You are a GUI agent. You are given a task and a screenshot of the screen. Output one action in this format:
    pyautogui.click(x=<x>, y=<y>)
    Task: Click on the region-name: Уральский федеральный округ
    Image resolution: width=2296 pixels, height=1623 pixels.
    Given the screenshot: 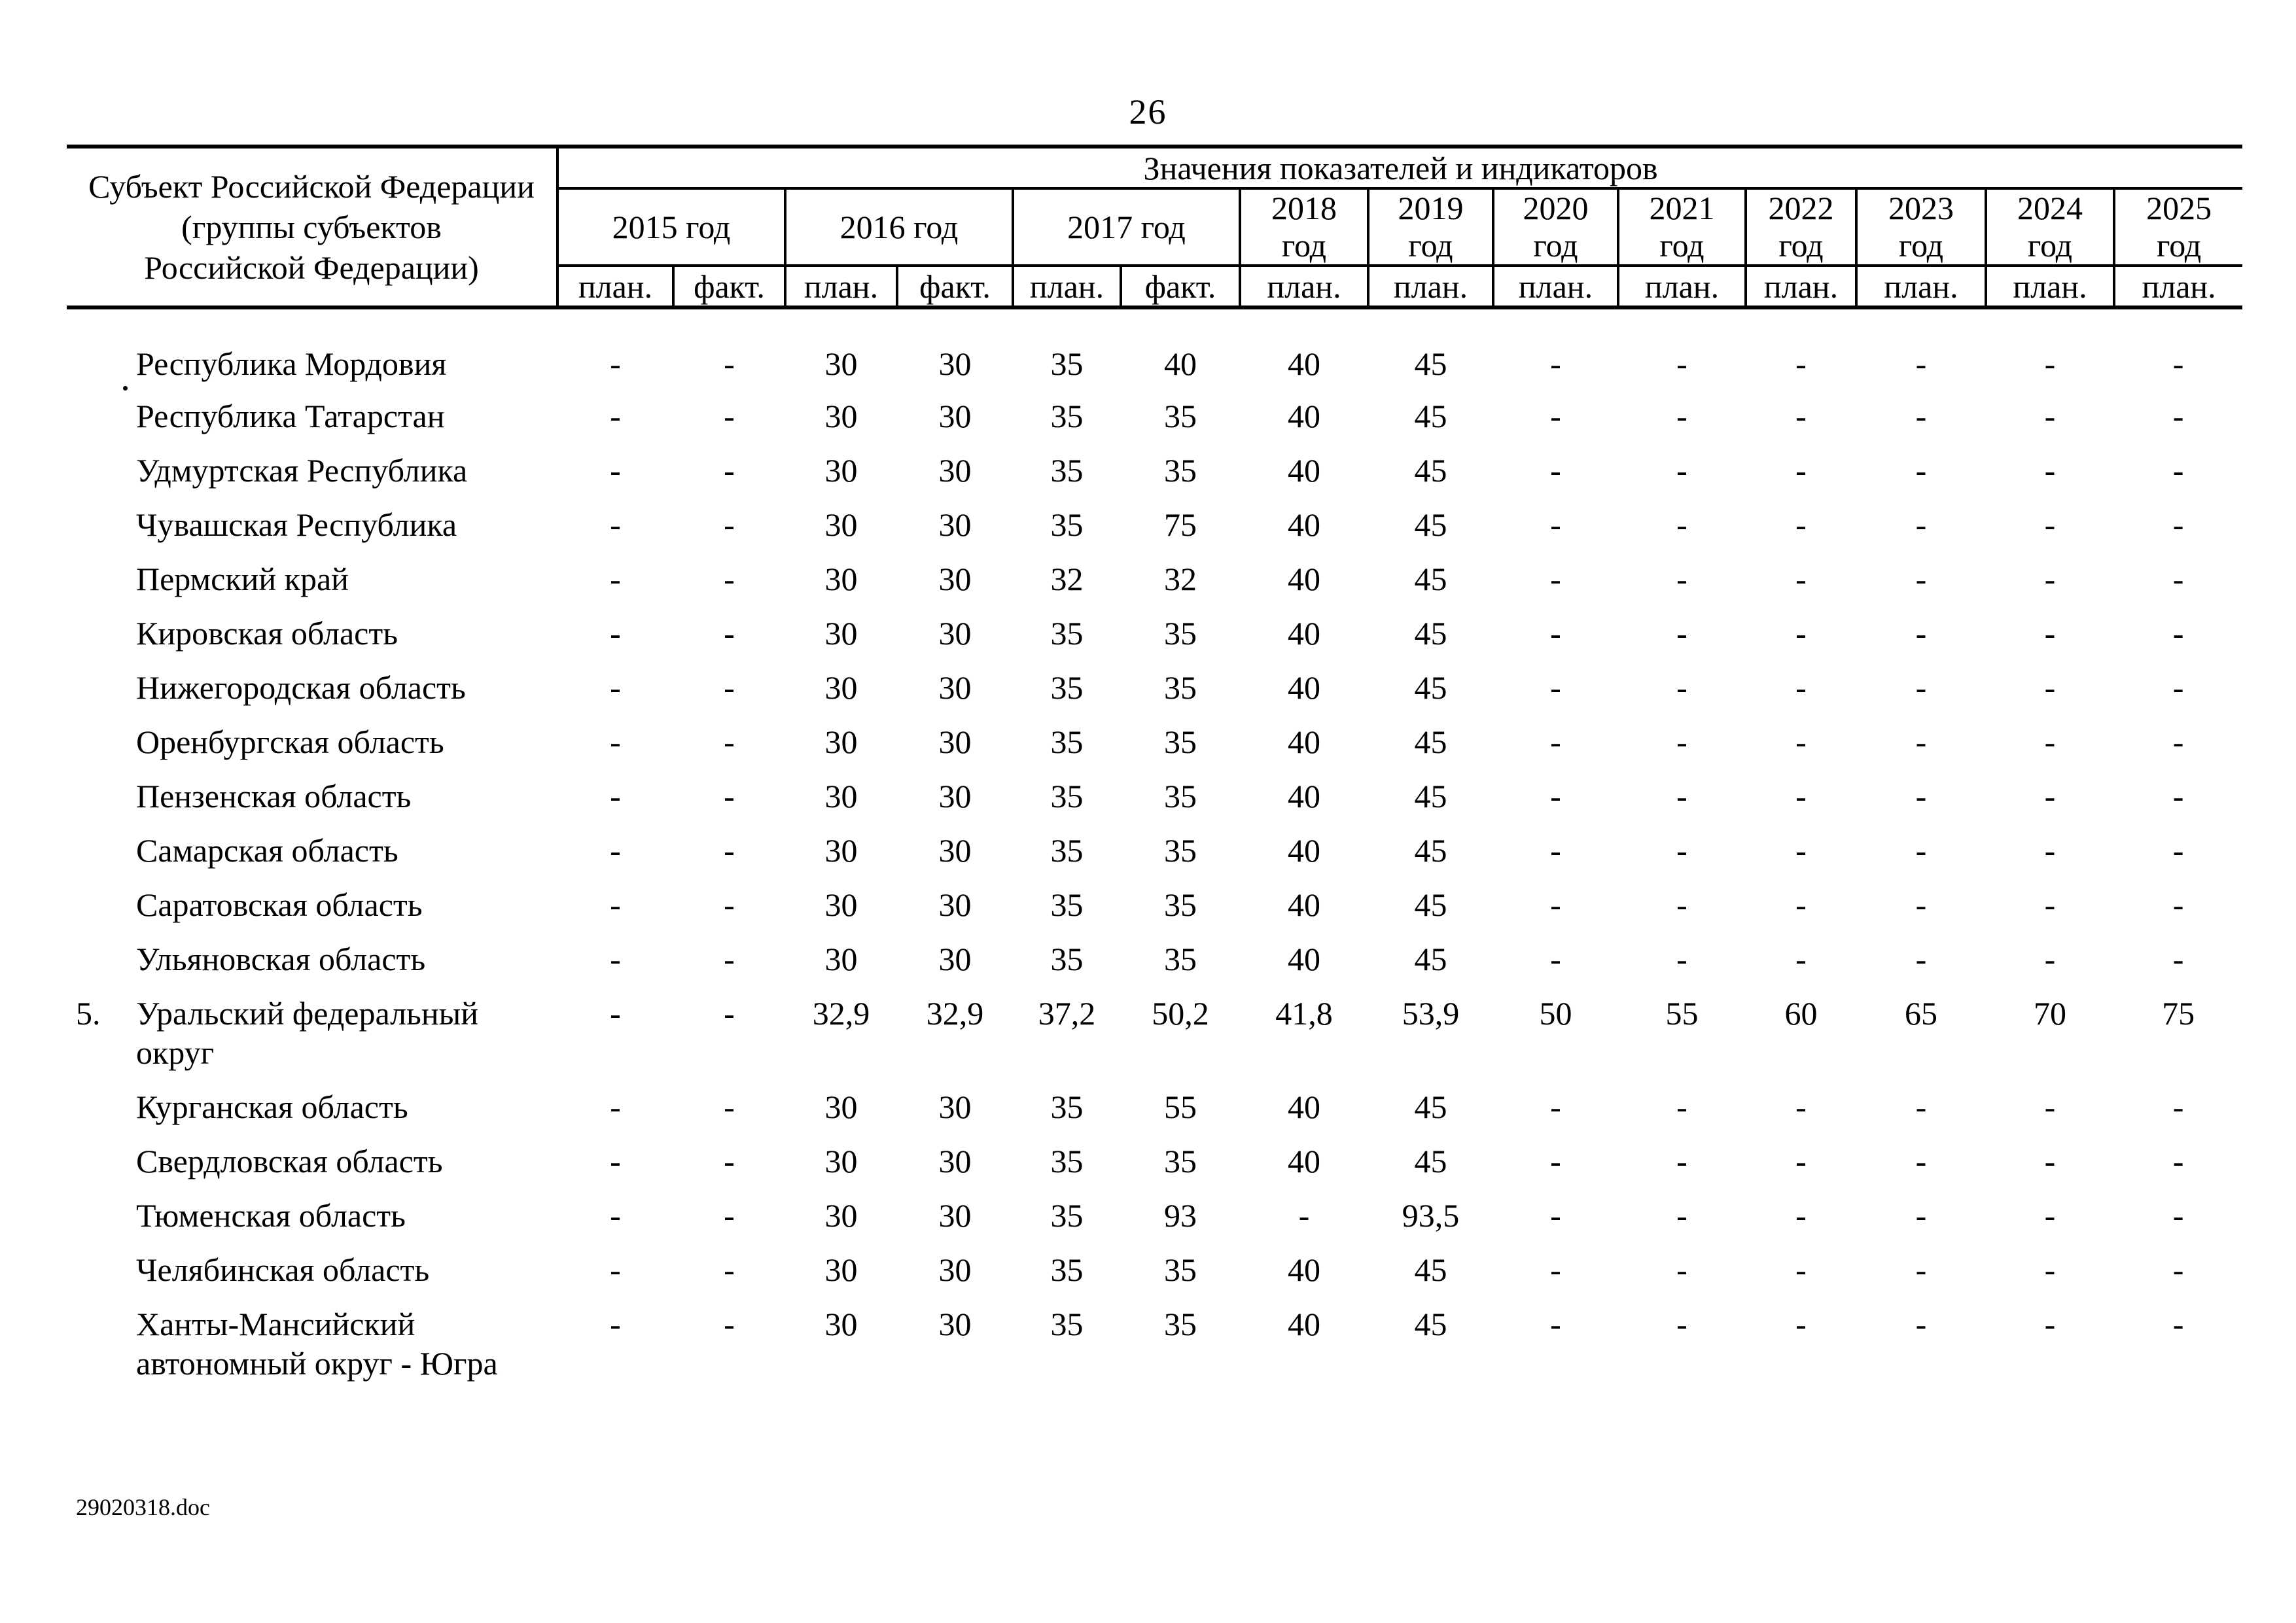 What is the action you would take?
    pyautogui.click(x=307, y=1033)
    